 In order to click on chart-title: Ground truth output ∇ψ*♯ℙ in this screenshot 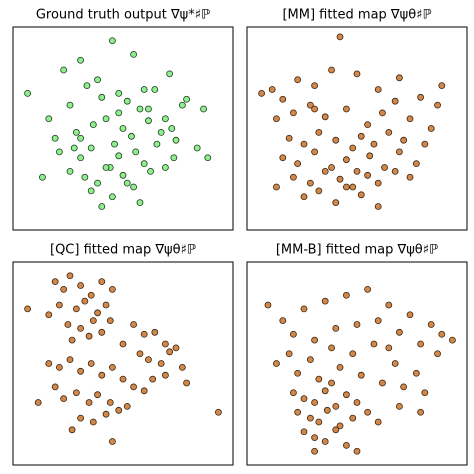, I will do `click(123, 15)`.